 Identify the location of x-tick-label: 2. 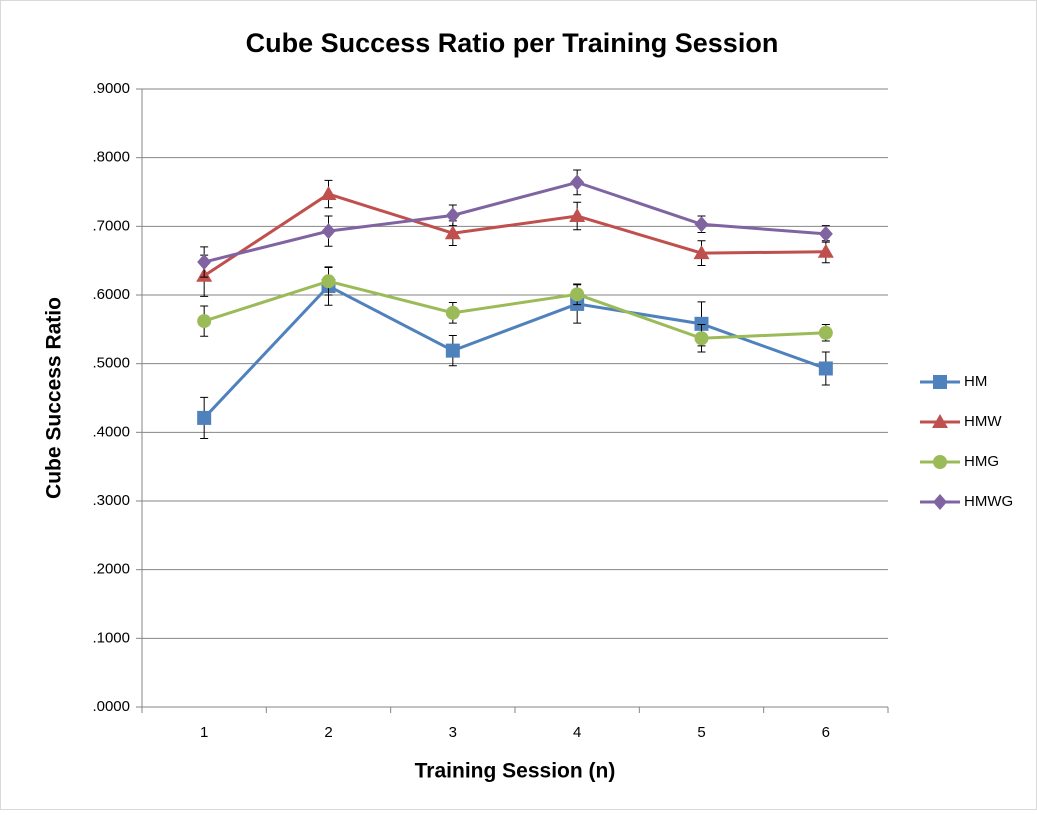
(328, 732).